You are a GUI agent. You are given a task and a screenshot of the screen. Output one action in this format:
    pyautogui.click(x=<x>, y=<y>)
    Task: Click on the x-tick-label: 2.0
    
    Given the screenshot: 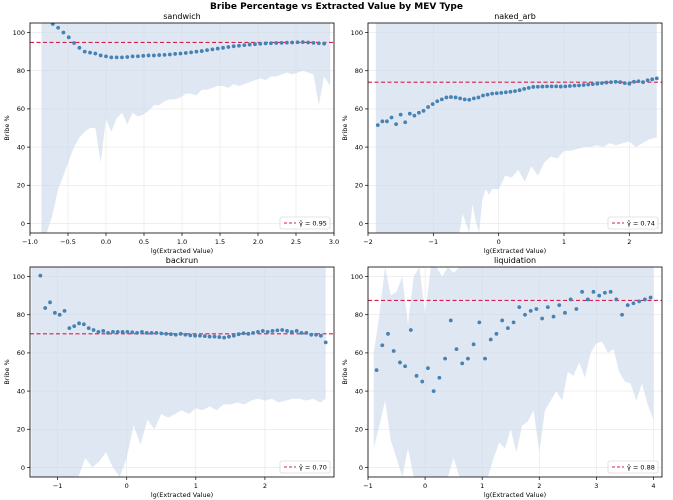 What is the action you would take?
    pyautogui.click(x=258, y=242)
    